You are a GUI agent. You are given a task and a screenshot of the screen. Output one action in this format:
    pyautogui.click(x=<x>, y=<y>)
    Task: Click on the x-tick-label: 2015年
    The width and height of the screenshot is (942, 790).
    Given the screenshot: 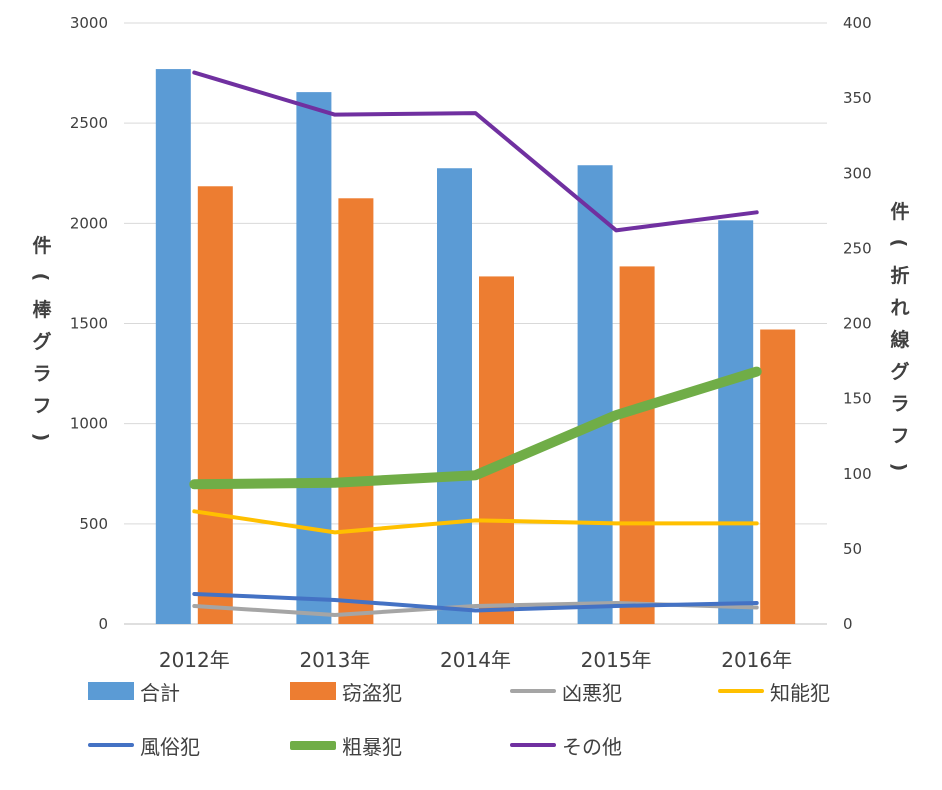 What is the action you would take?
    pyautogui.click(x=616, y=660)
    